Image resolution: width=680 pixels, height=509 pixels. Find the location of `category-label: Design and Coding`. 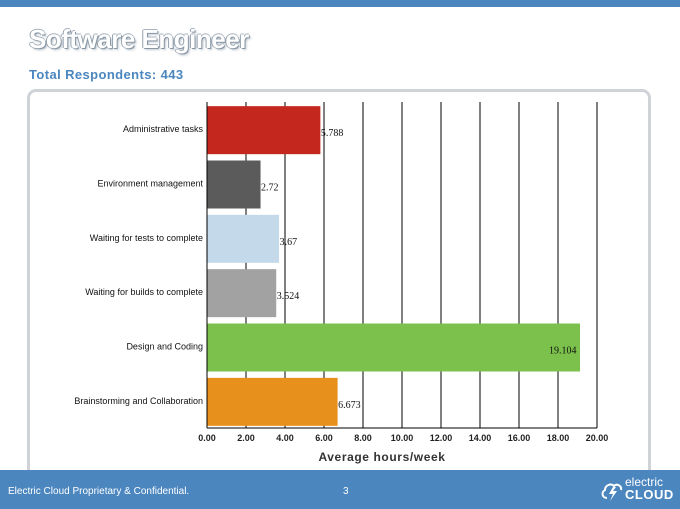

category-label: Design and Coding is located at coordinates (164, 347).